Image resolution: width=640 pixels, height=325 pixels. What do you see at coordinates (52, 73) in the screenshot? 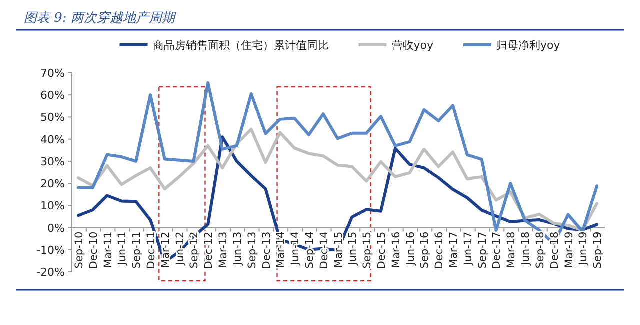
I see `y-tick-label: 70%` at bounding box center [52, 73].